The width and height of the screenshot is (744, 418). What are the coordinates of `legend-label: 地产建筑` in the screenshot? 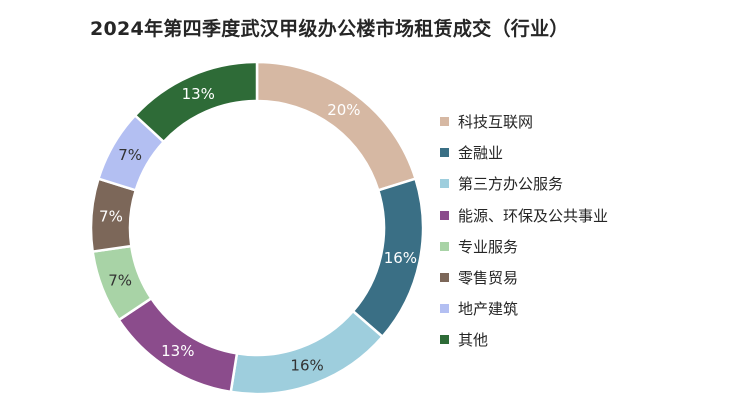 It's located at (488, 309).